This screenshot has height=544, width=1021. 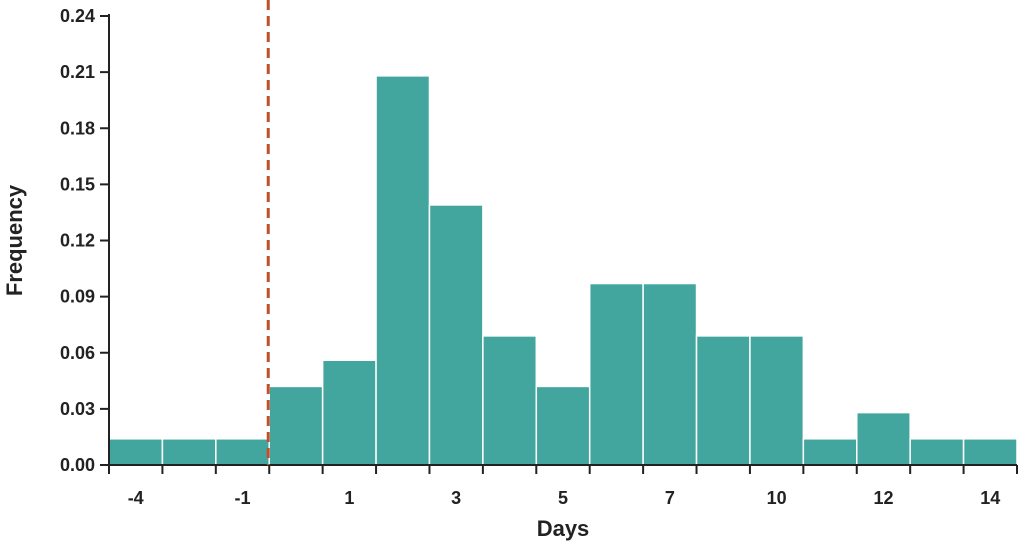 I want to click on y-tick-label: 0.15, so click(x=77, y=184).